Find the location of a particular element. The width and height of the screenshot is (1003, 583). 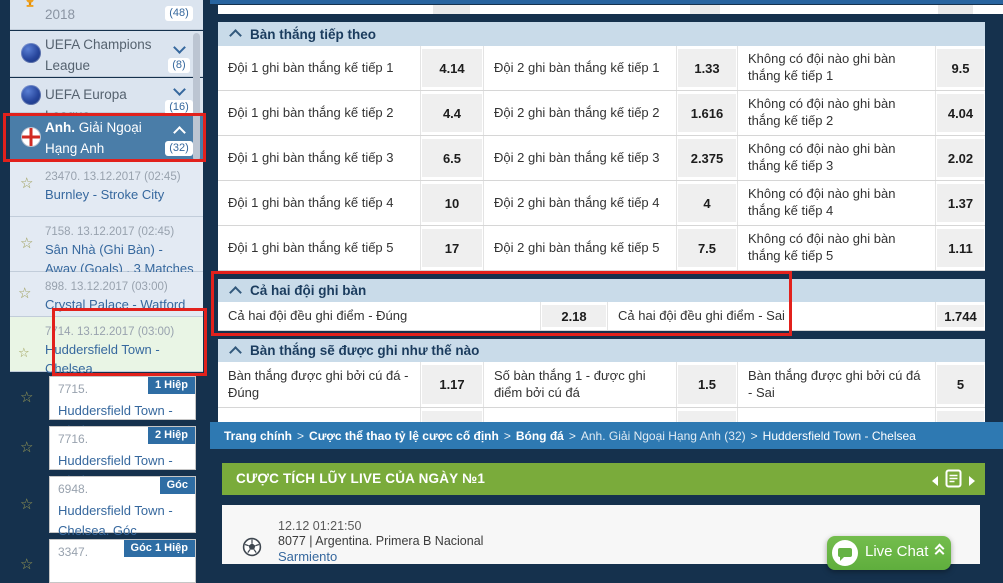

outcome-label: Đội 1 ghi bàn thắng kế tiếp 3 is located at coordinates (311, 157).